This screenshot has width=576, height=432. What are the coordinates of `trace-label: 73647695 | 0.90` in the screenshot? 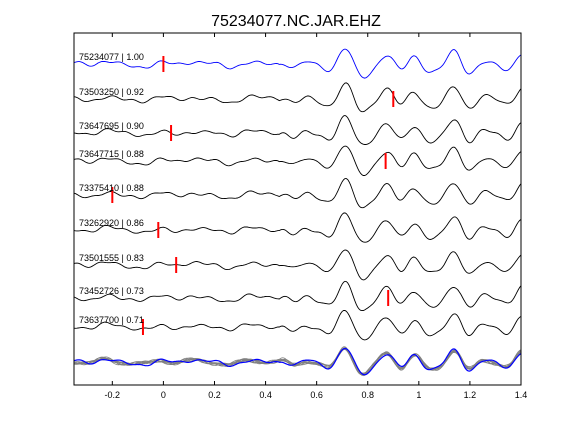 It's located at (111, 126).